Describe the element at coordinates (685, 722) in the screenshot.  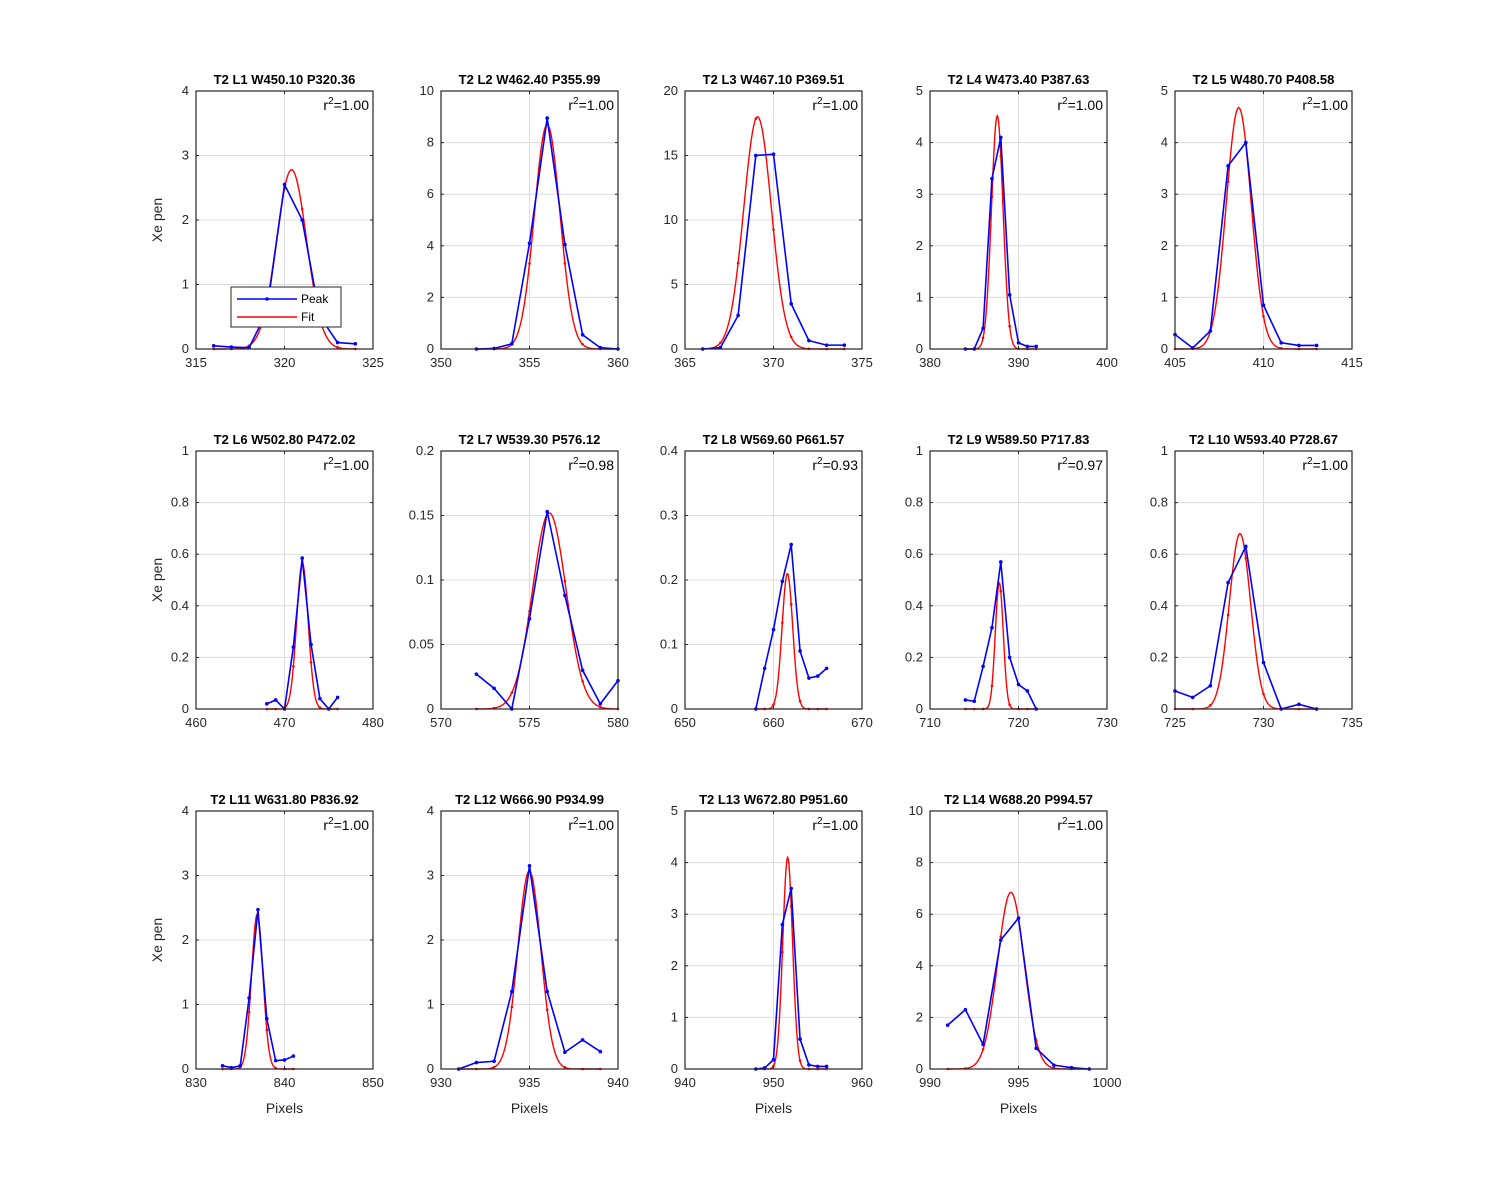
I see `x-tick-label: 650` at that location.